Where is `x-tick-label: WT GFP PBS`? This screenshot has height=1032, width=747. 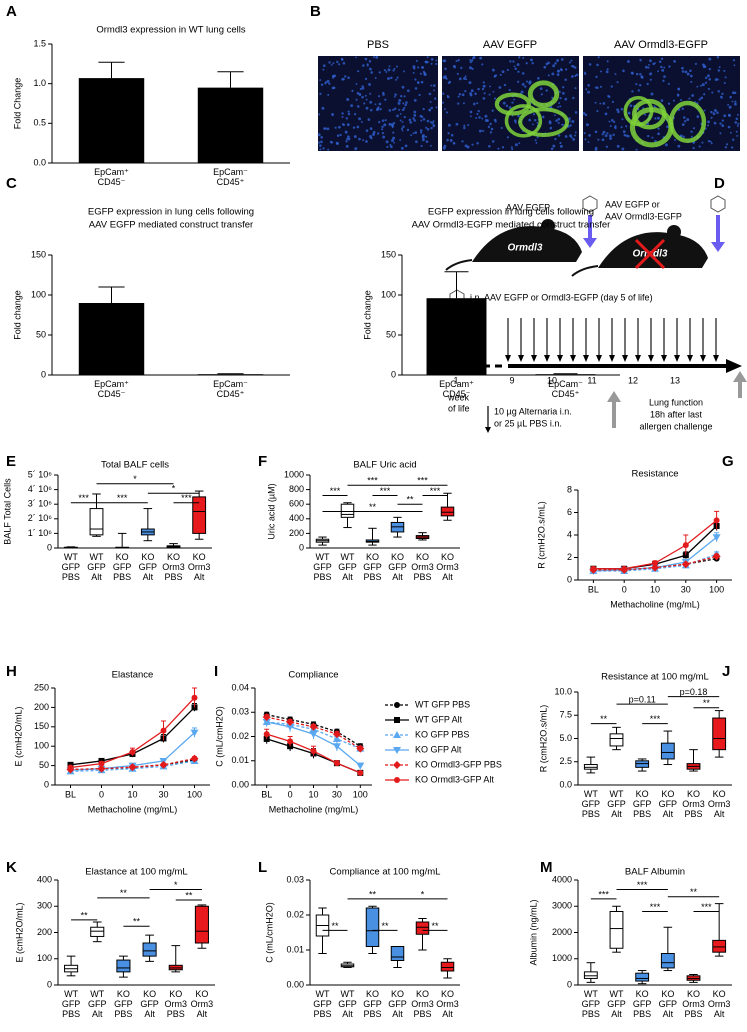
x-tick-label: WT GFP PBS is located at coordinates (71, 1004).